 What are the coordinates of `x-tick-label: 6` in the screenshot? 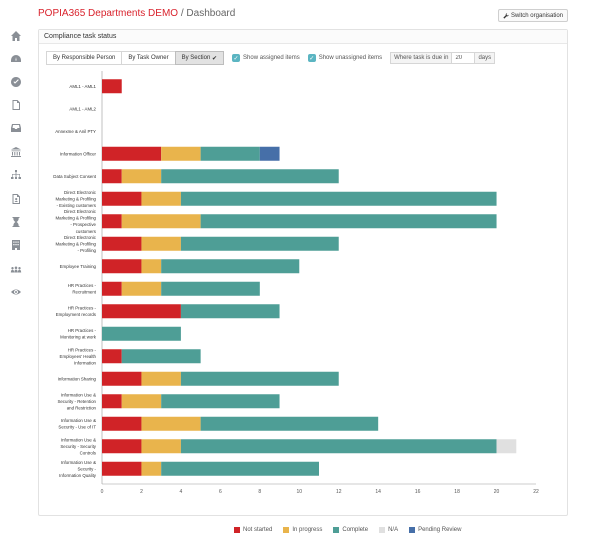 It's located at (220, 492).